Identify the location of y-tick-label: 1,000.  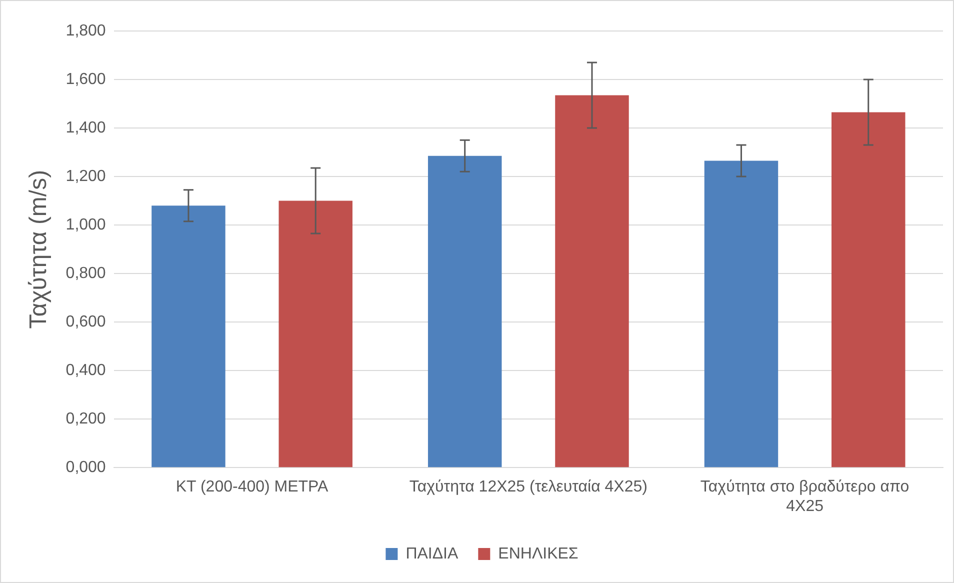
(86, 225).